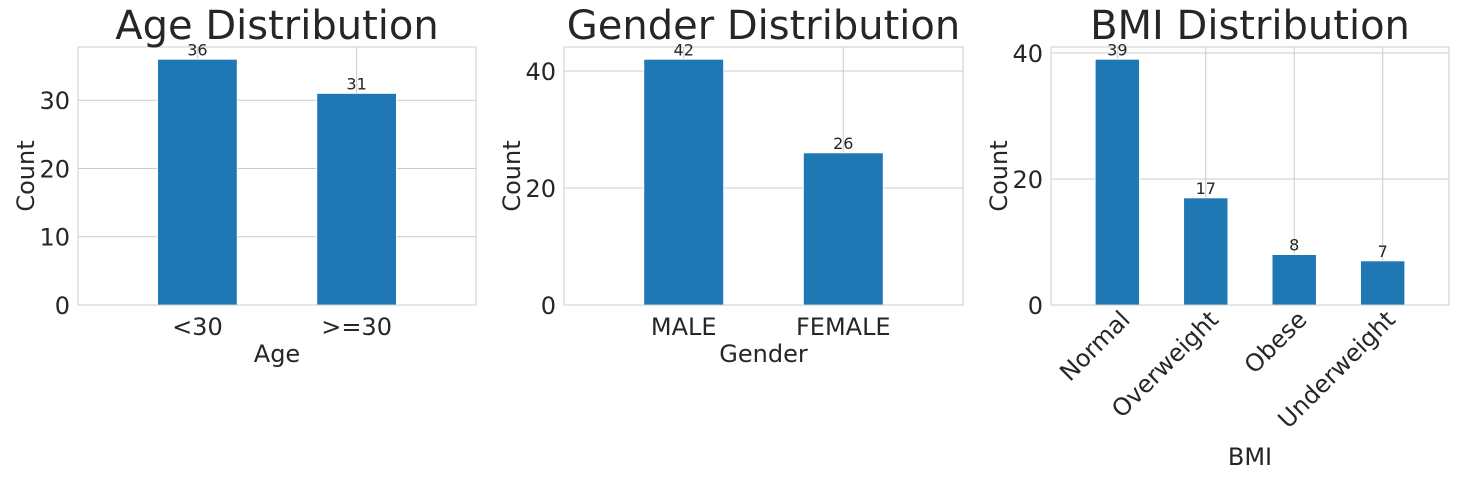  I want to click on data-label: 26, so click(843, 143).